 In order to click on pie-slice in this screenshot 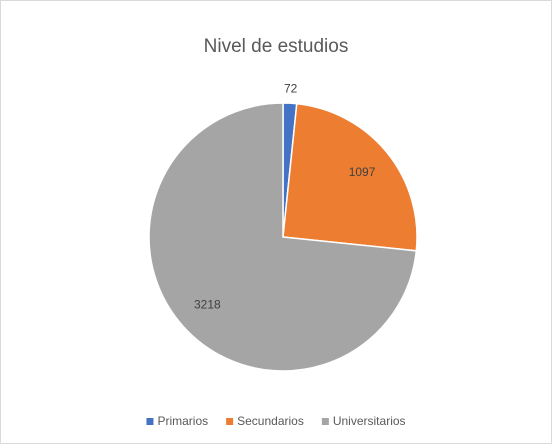, I will do `click(350, 177)`.